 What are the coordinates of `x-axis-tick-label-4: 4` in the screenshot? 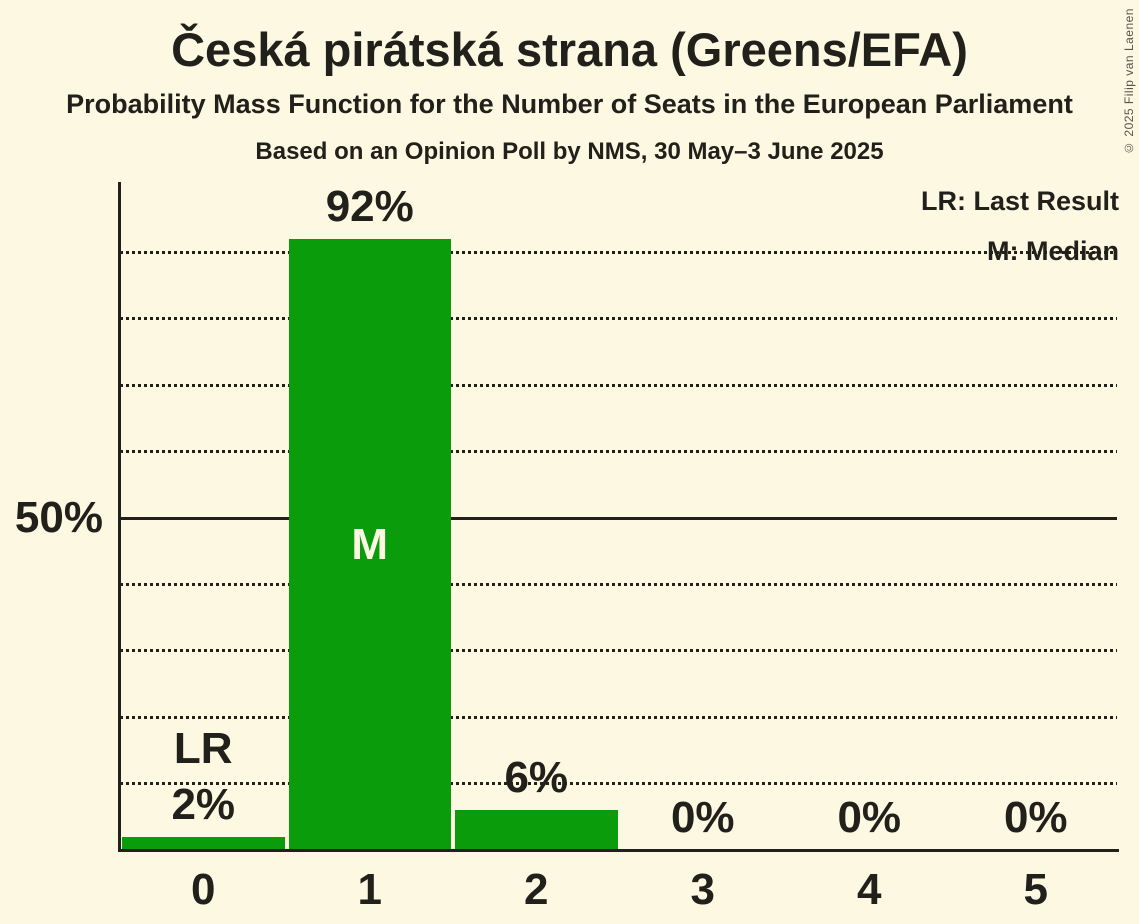 It's located at (869, 889).